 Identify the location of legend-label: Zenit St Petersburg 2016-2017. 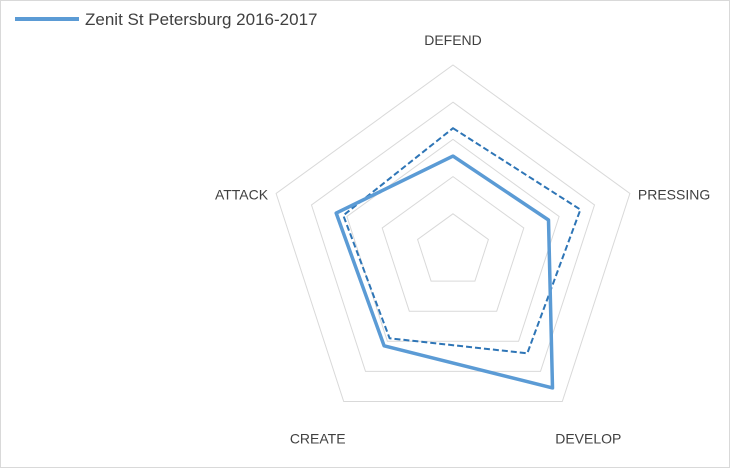
(201, 19).